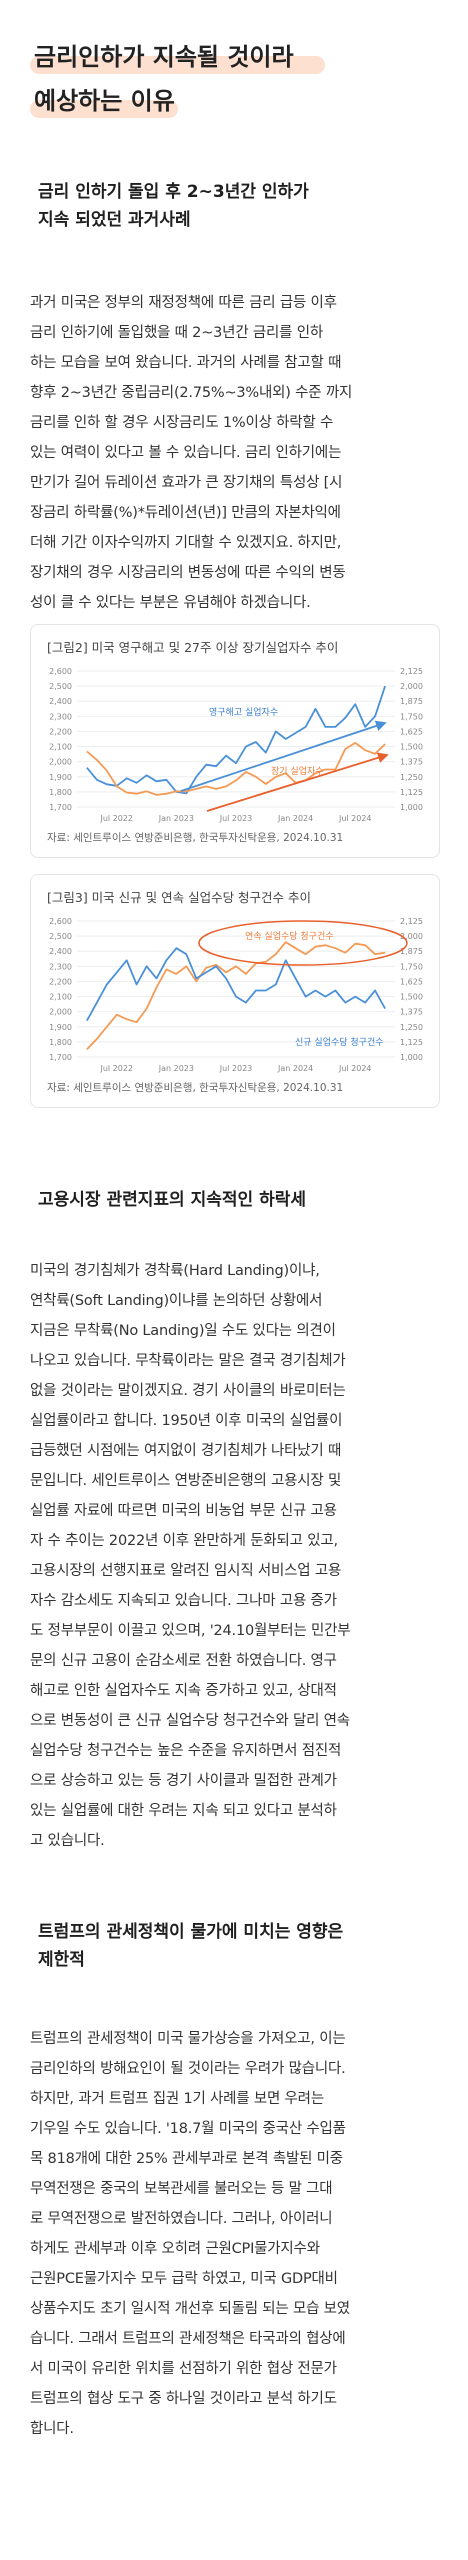 Image resolution: width=468 pixels, height=2560 pixels. What do you see at coordinates (190, 1631) in the screenshot?
I see `paragraph-line: 도 정부부문이 이끌고 있으며, '24.10월부터는 민간부` at bounding box center [190, 1631].